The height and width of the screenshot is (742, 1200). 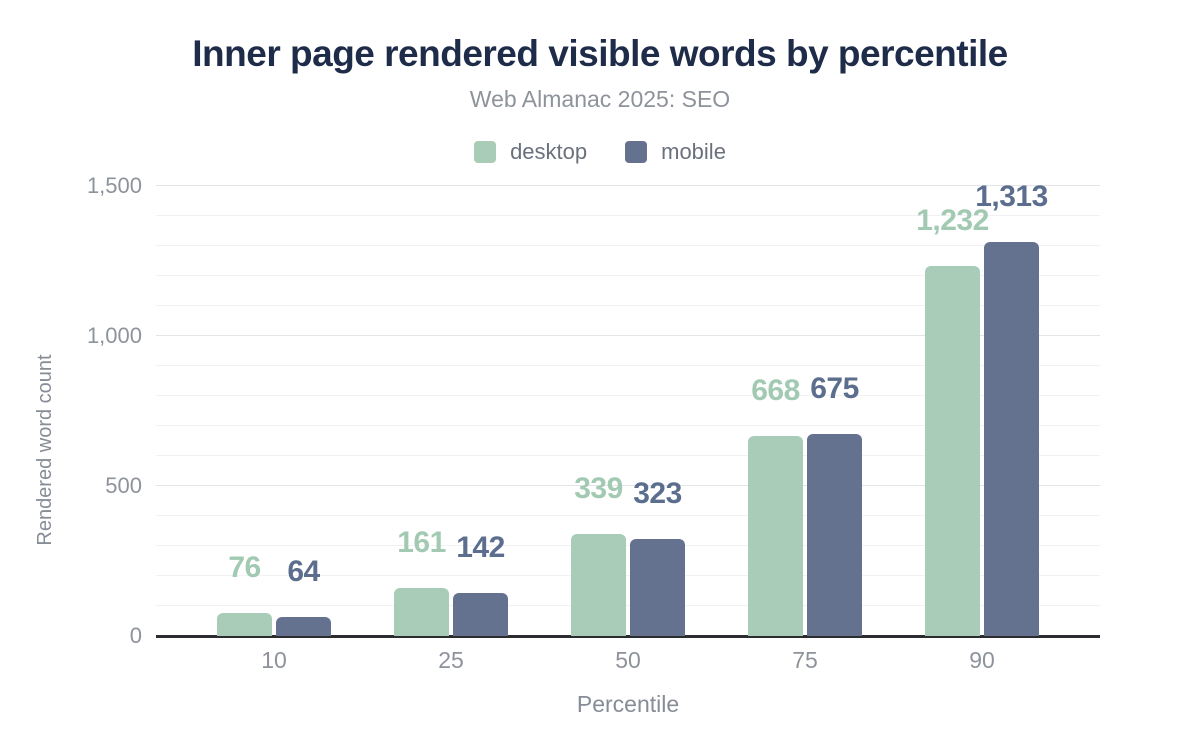 What do you see at coordinates (600, 152) in the screenshot?
I see `legend: desktop mobile` at bounding box center [600, 152].